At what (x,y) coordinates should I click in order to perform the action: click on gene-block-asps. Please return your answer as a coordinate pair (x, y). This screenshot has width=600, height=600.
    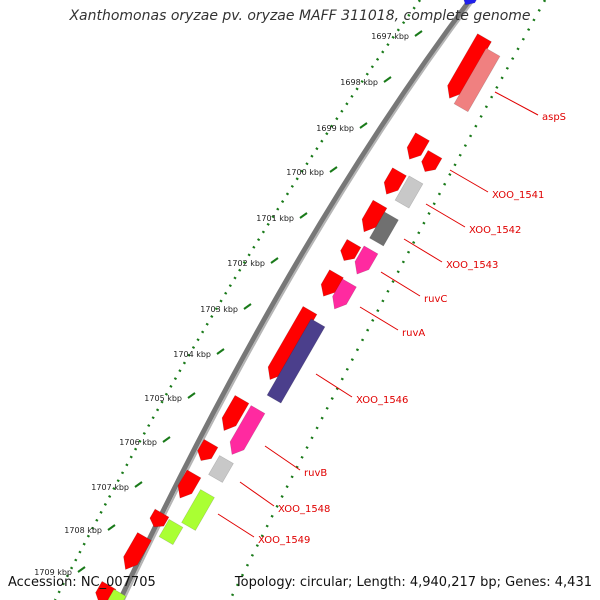
    Looking at the image, I should click on (477, 80).